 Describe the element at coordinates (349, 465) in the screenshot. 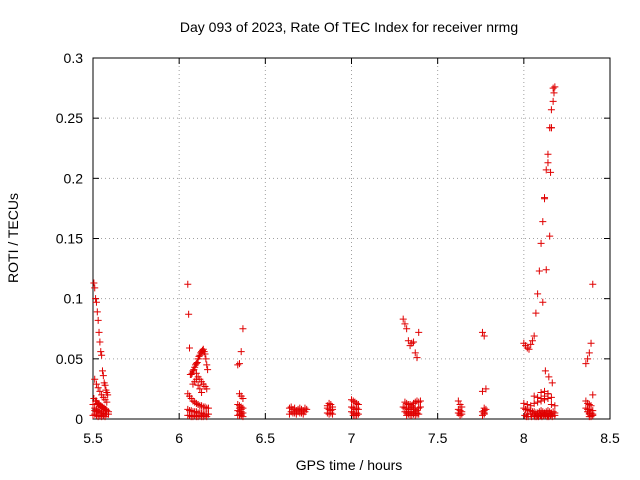

I see `x-axis-title: GPS time / hours` at that location.